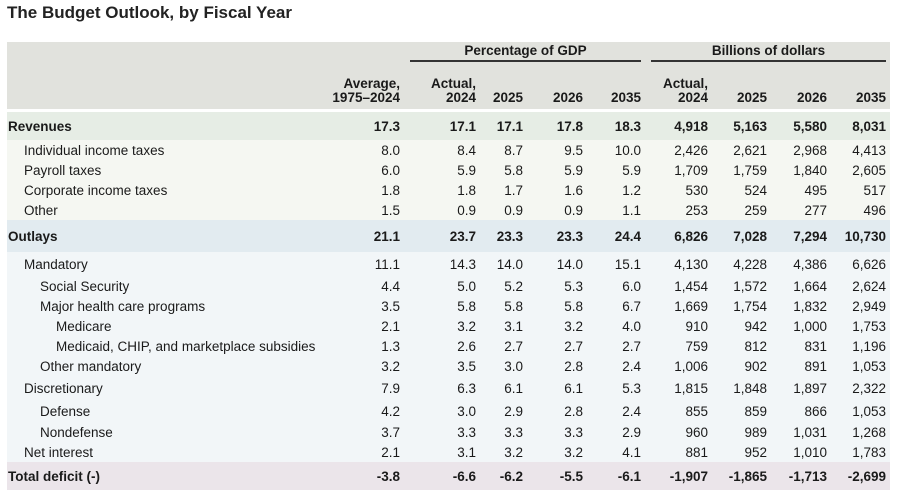 The image size is (900, 490). I want to click on column-header: 2035, so click(861, 86).